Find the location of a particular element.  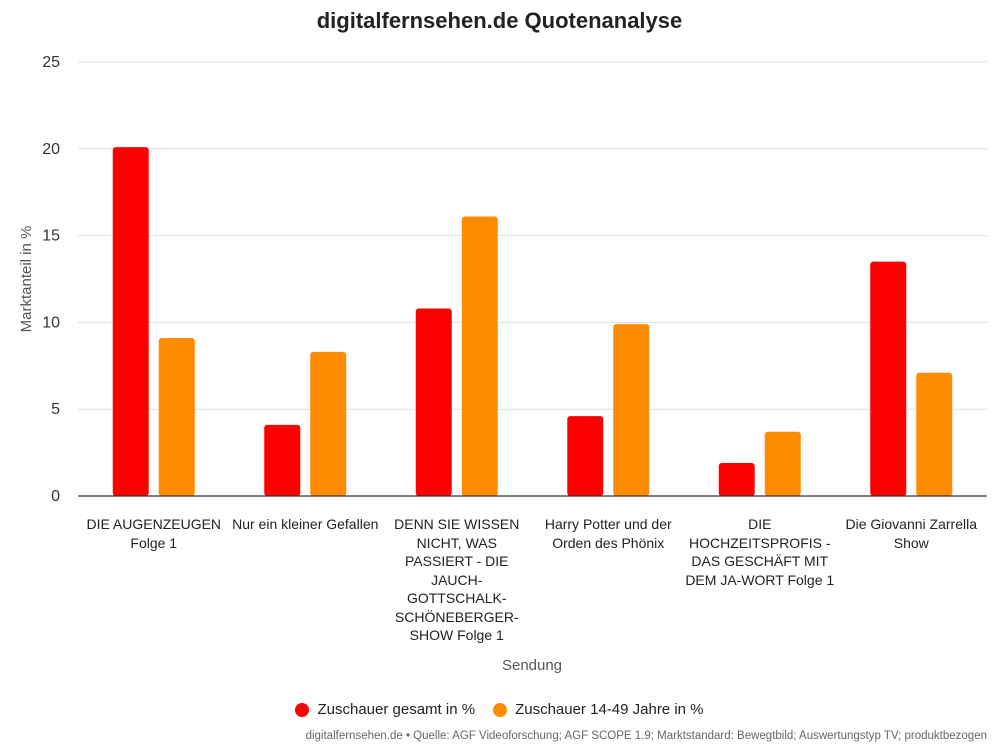

y-tick-label: 5 is located at coordinates (55, 409).